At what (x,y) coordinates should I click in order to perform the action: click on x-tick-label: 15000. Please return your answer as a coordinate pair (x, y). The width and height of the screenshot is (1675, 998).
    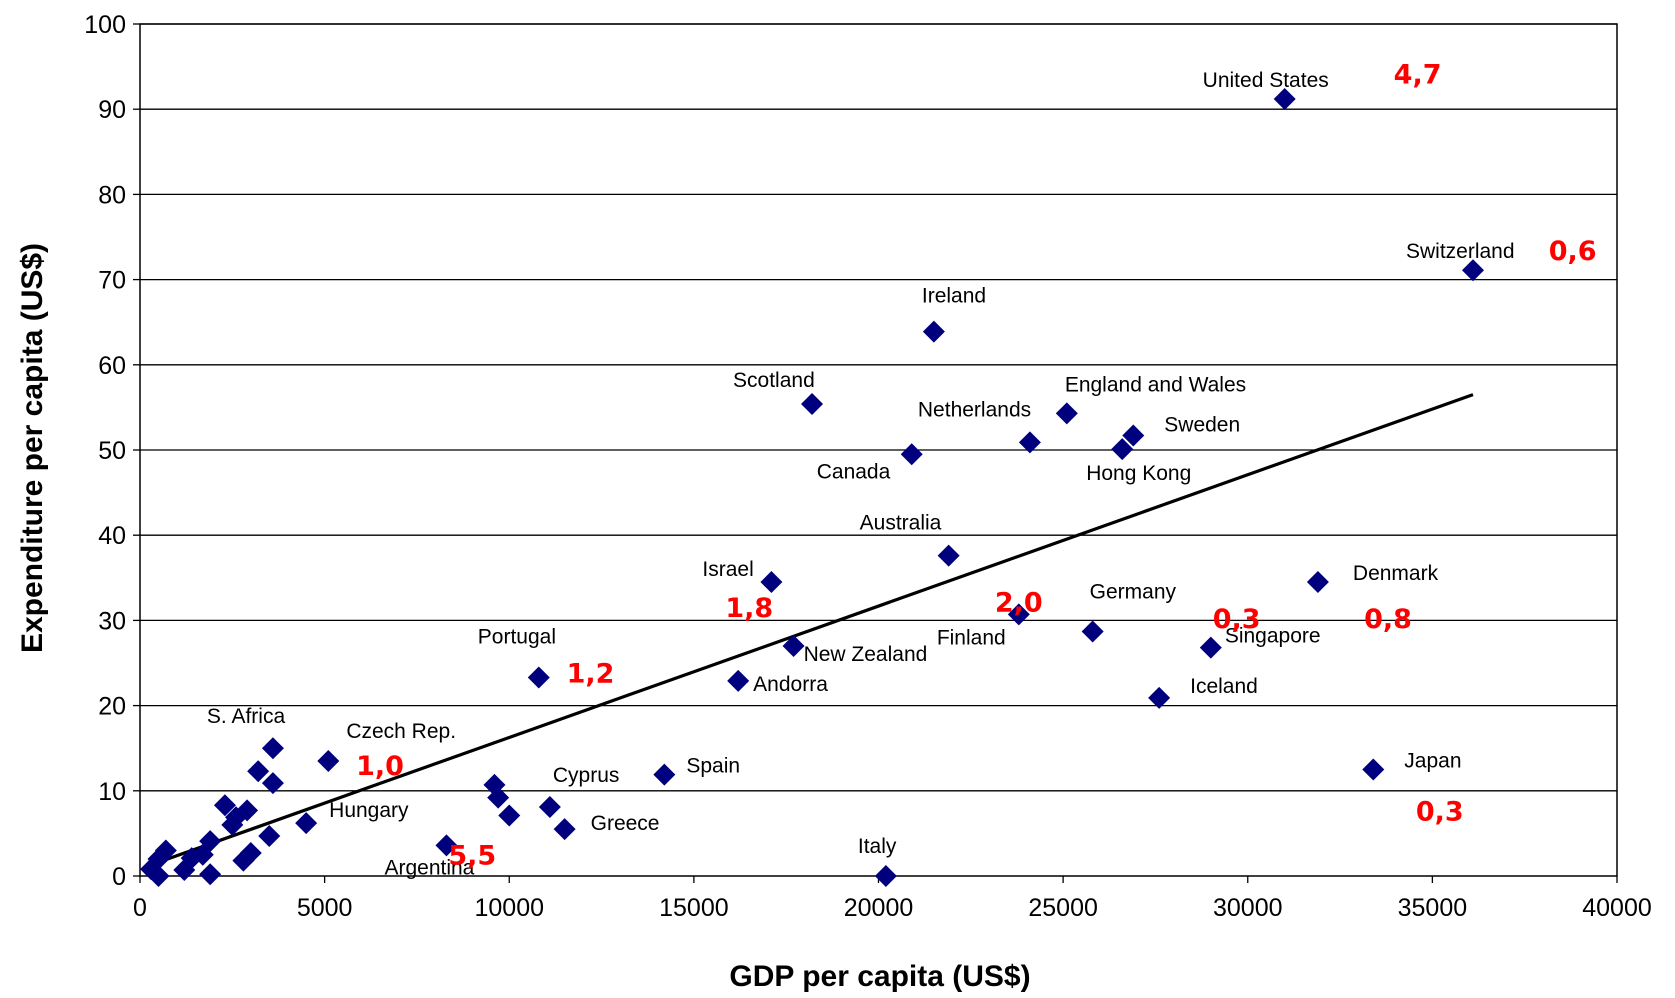
    Looking at the image, I should click on (694, 908).